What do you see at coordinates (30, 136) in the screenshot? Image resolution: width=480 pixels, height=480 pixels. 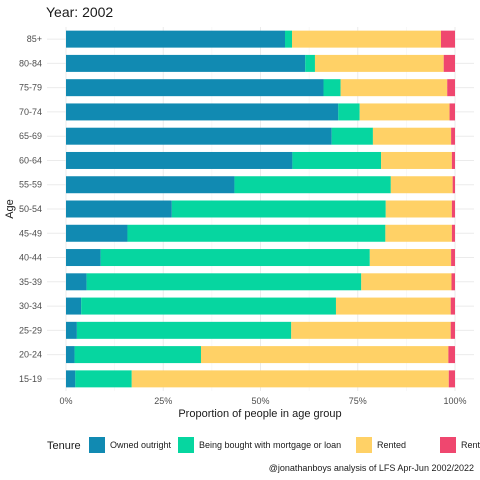 I see `y-tick-label: 65-69` at bounding box center [30, 136].